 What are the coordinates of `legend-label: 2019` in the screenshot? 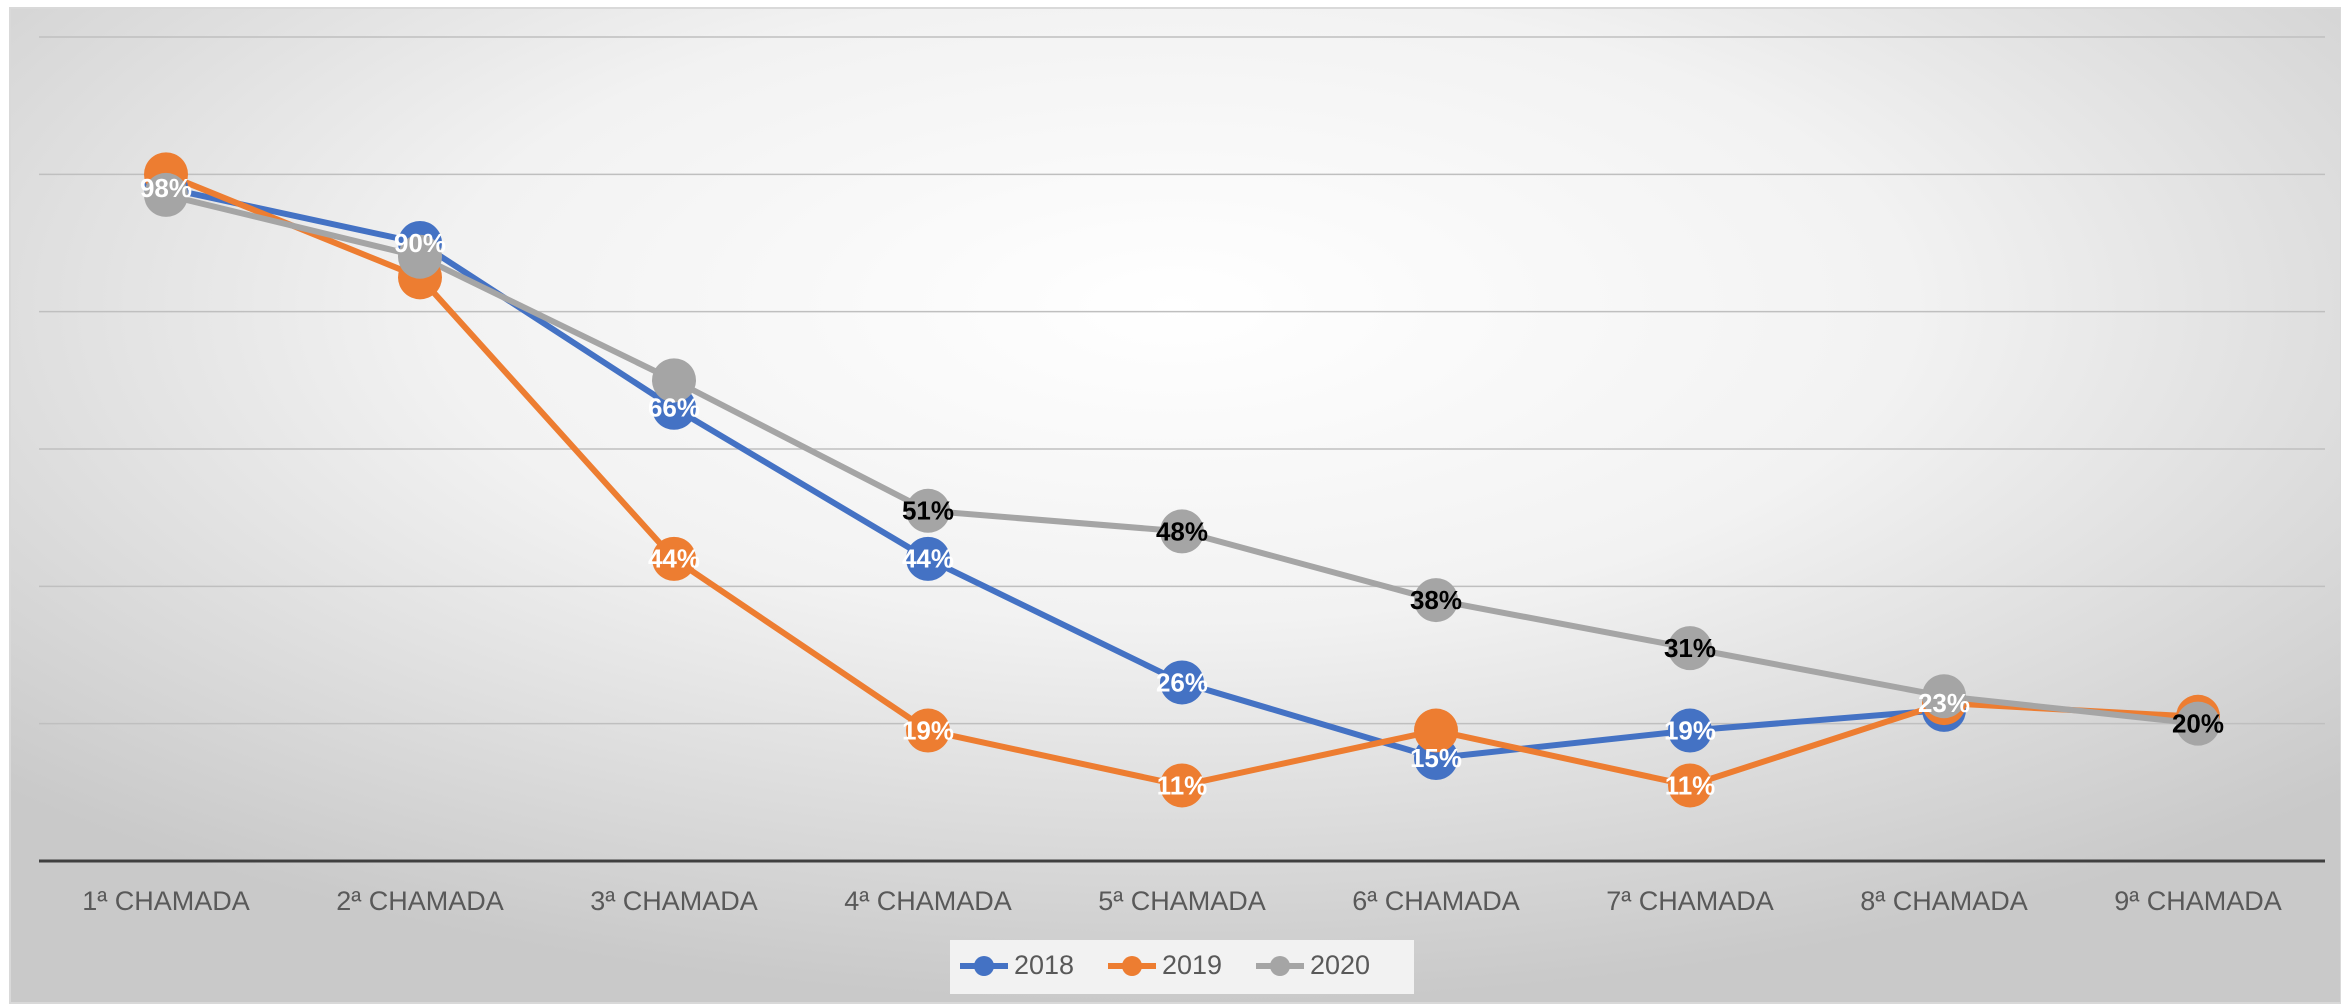 It's located at (1192, 965).